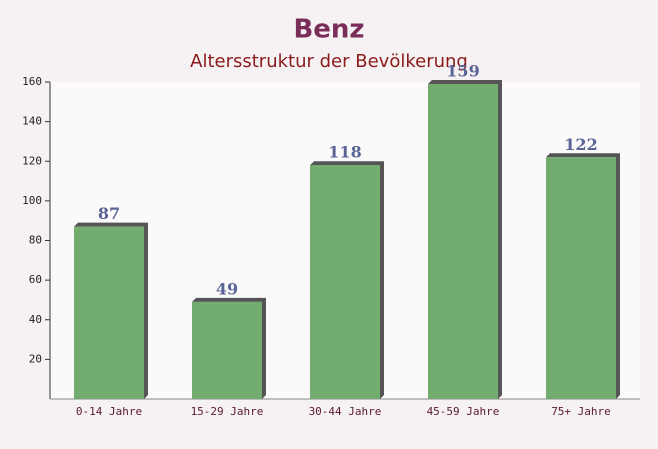 The width and height of the screenshot is (658, 449). Describe the element at coordinates (227, 288) in the screenshot. I see `value-label: 49` at that location.